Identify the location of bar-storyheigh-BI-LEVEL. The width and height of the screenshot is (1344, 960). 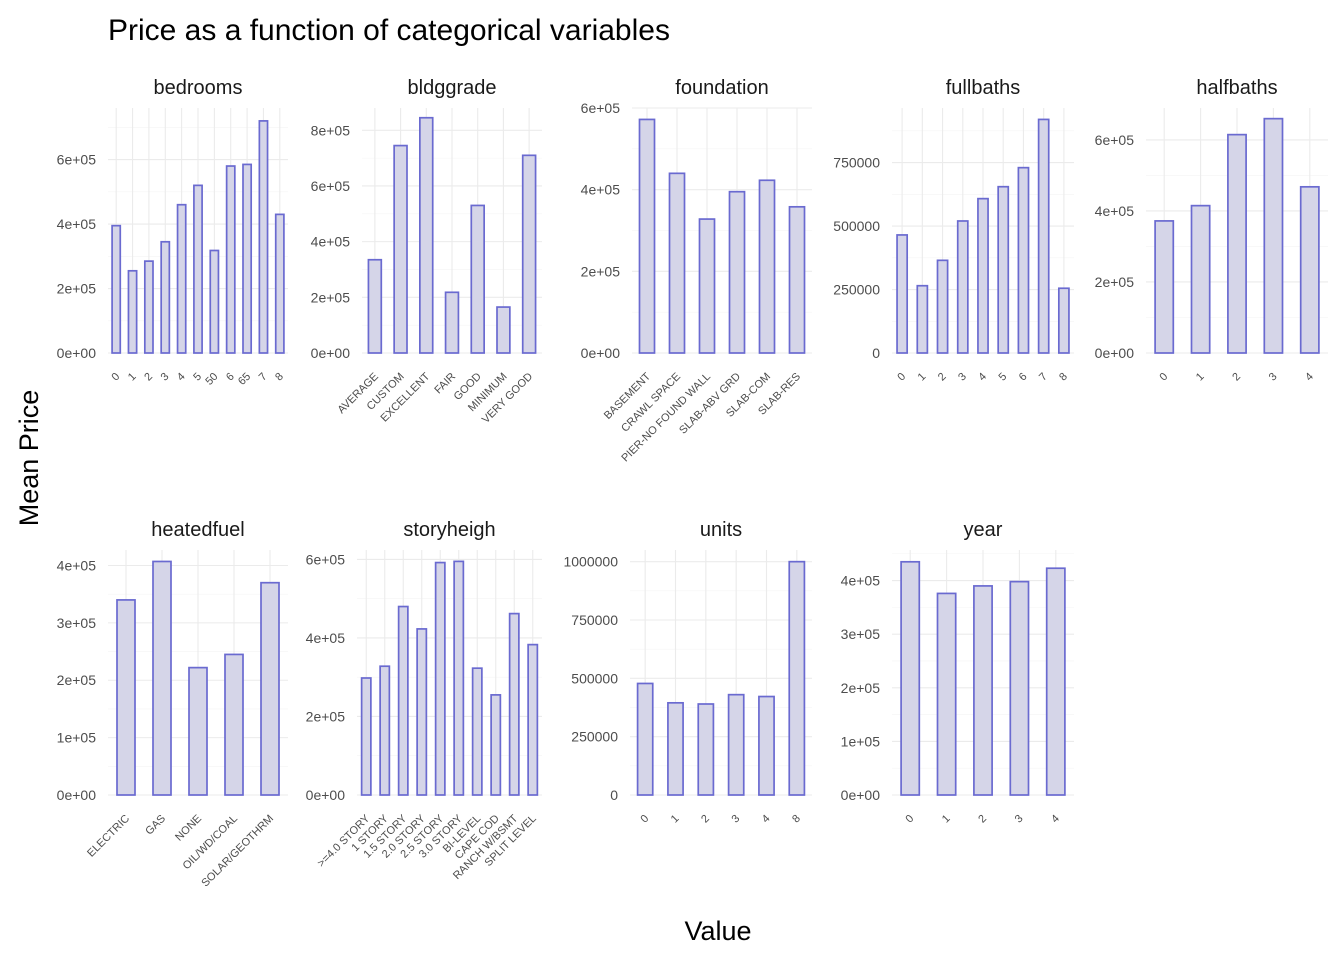
(477, 731).